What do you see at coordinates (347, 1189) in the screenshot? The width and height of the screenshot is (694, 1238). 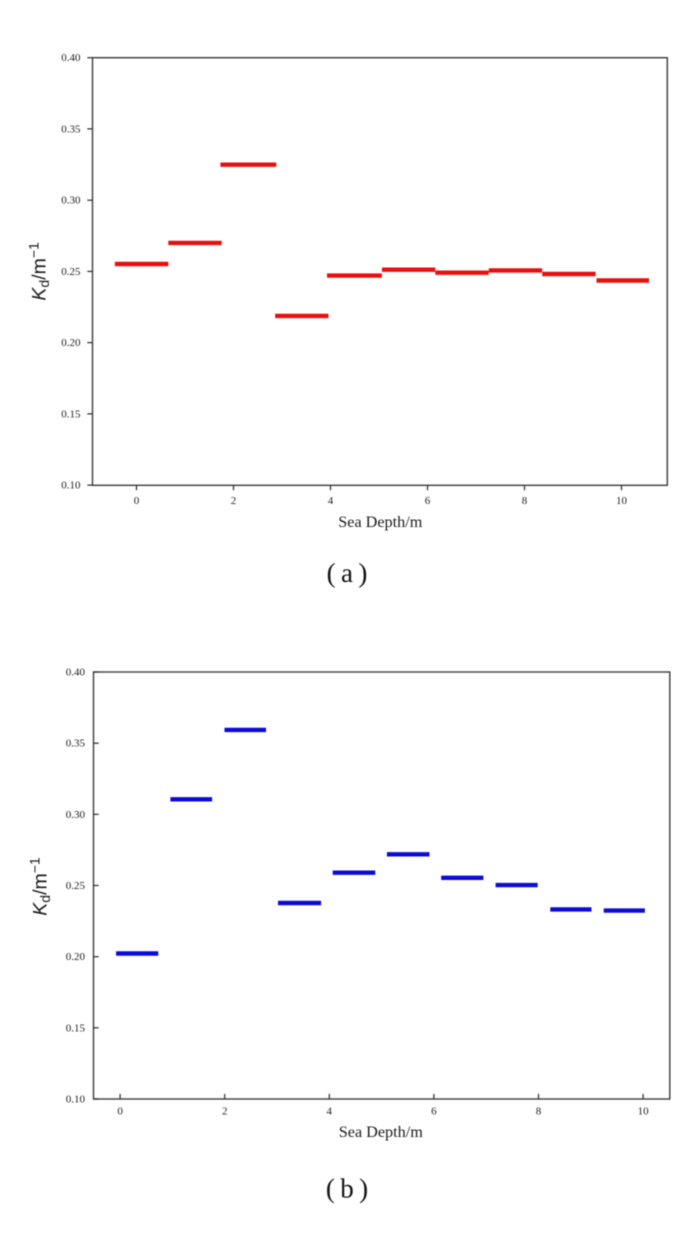 I see `svg-text: ( b )` at bounding box center [347, 1189].